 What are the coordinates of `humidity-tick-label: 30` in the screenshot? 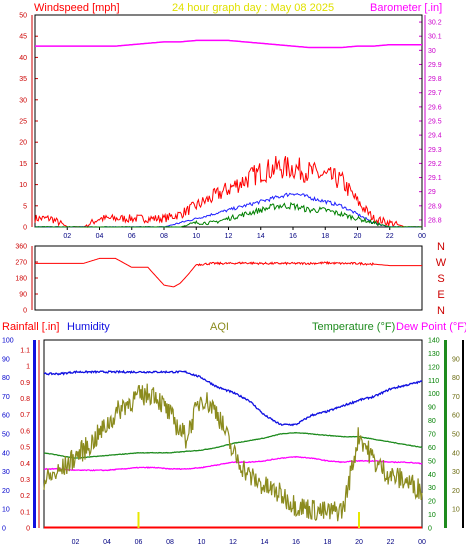 It's located at (6, 472).